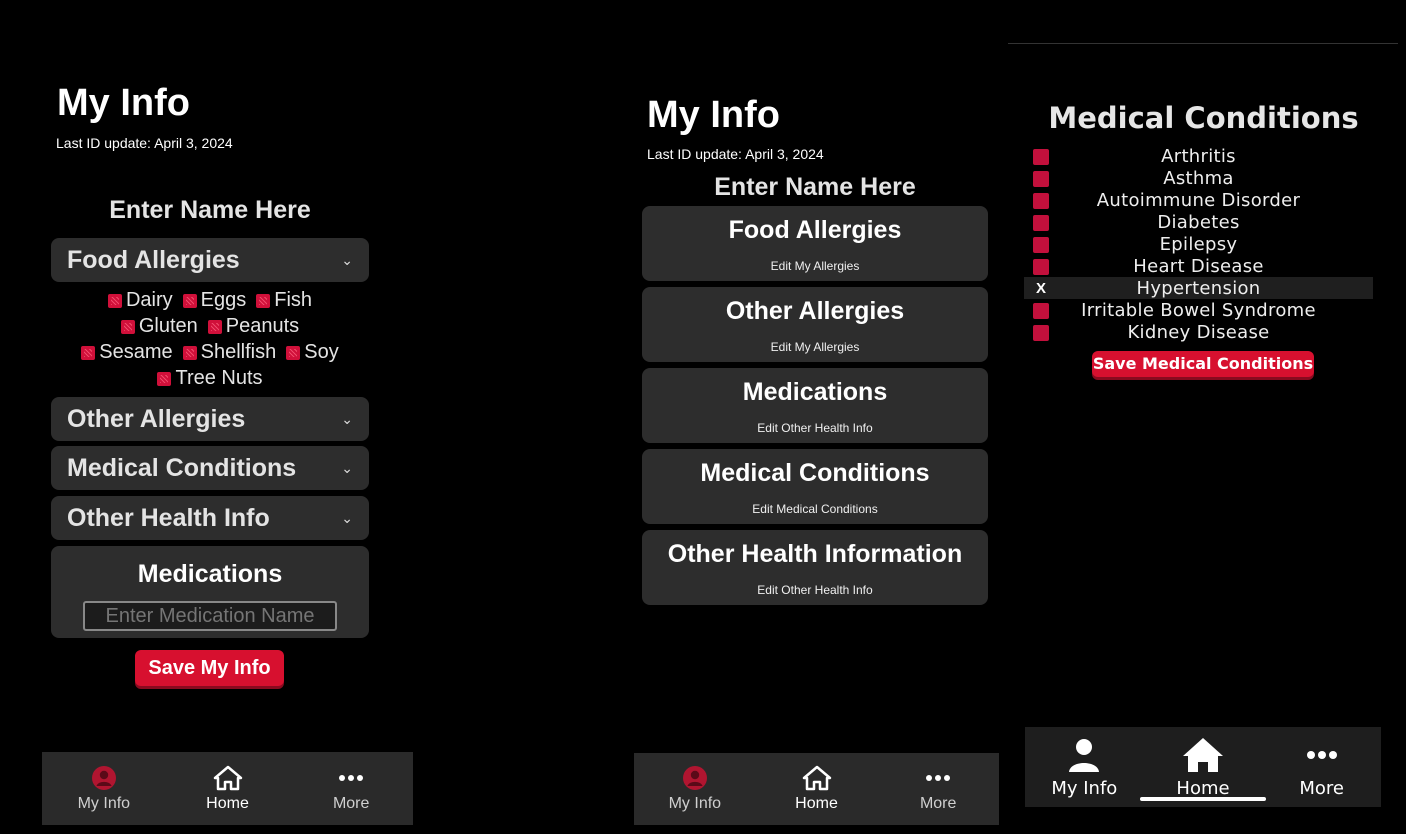 The width and height of the screenshot is (1406, 834). What do you see at coordinates (262, 326) in the screenshot?
I see `allergy-label: Peanuts` at bounding box center [262, 326].